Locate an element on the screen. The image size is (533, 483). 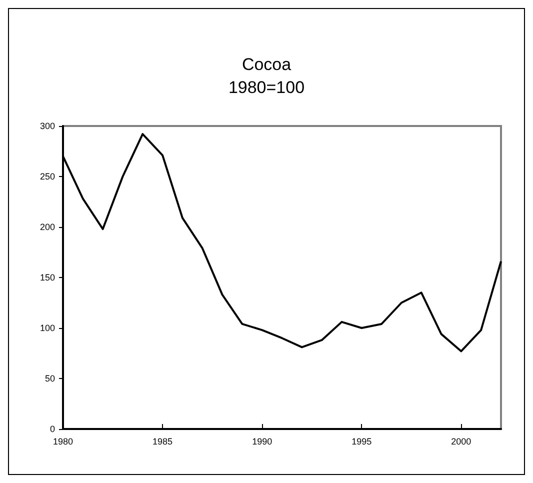
y-tick-label: 250 is located at coordinates (47, 177).